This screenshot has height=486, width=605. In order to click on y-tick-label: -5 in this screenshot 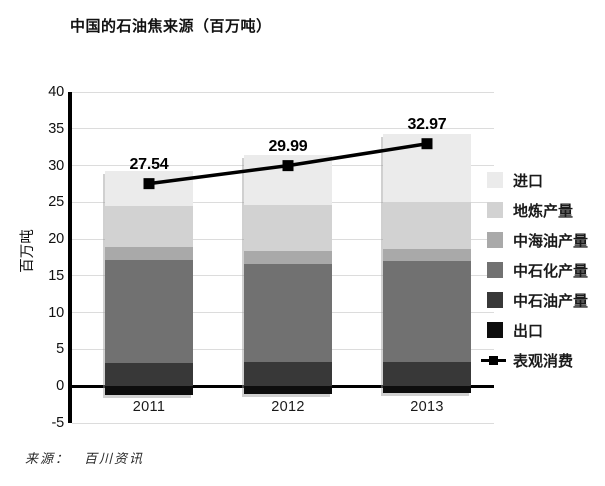, I will do `click(58, 423)`.